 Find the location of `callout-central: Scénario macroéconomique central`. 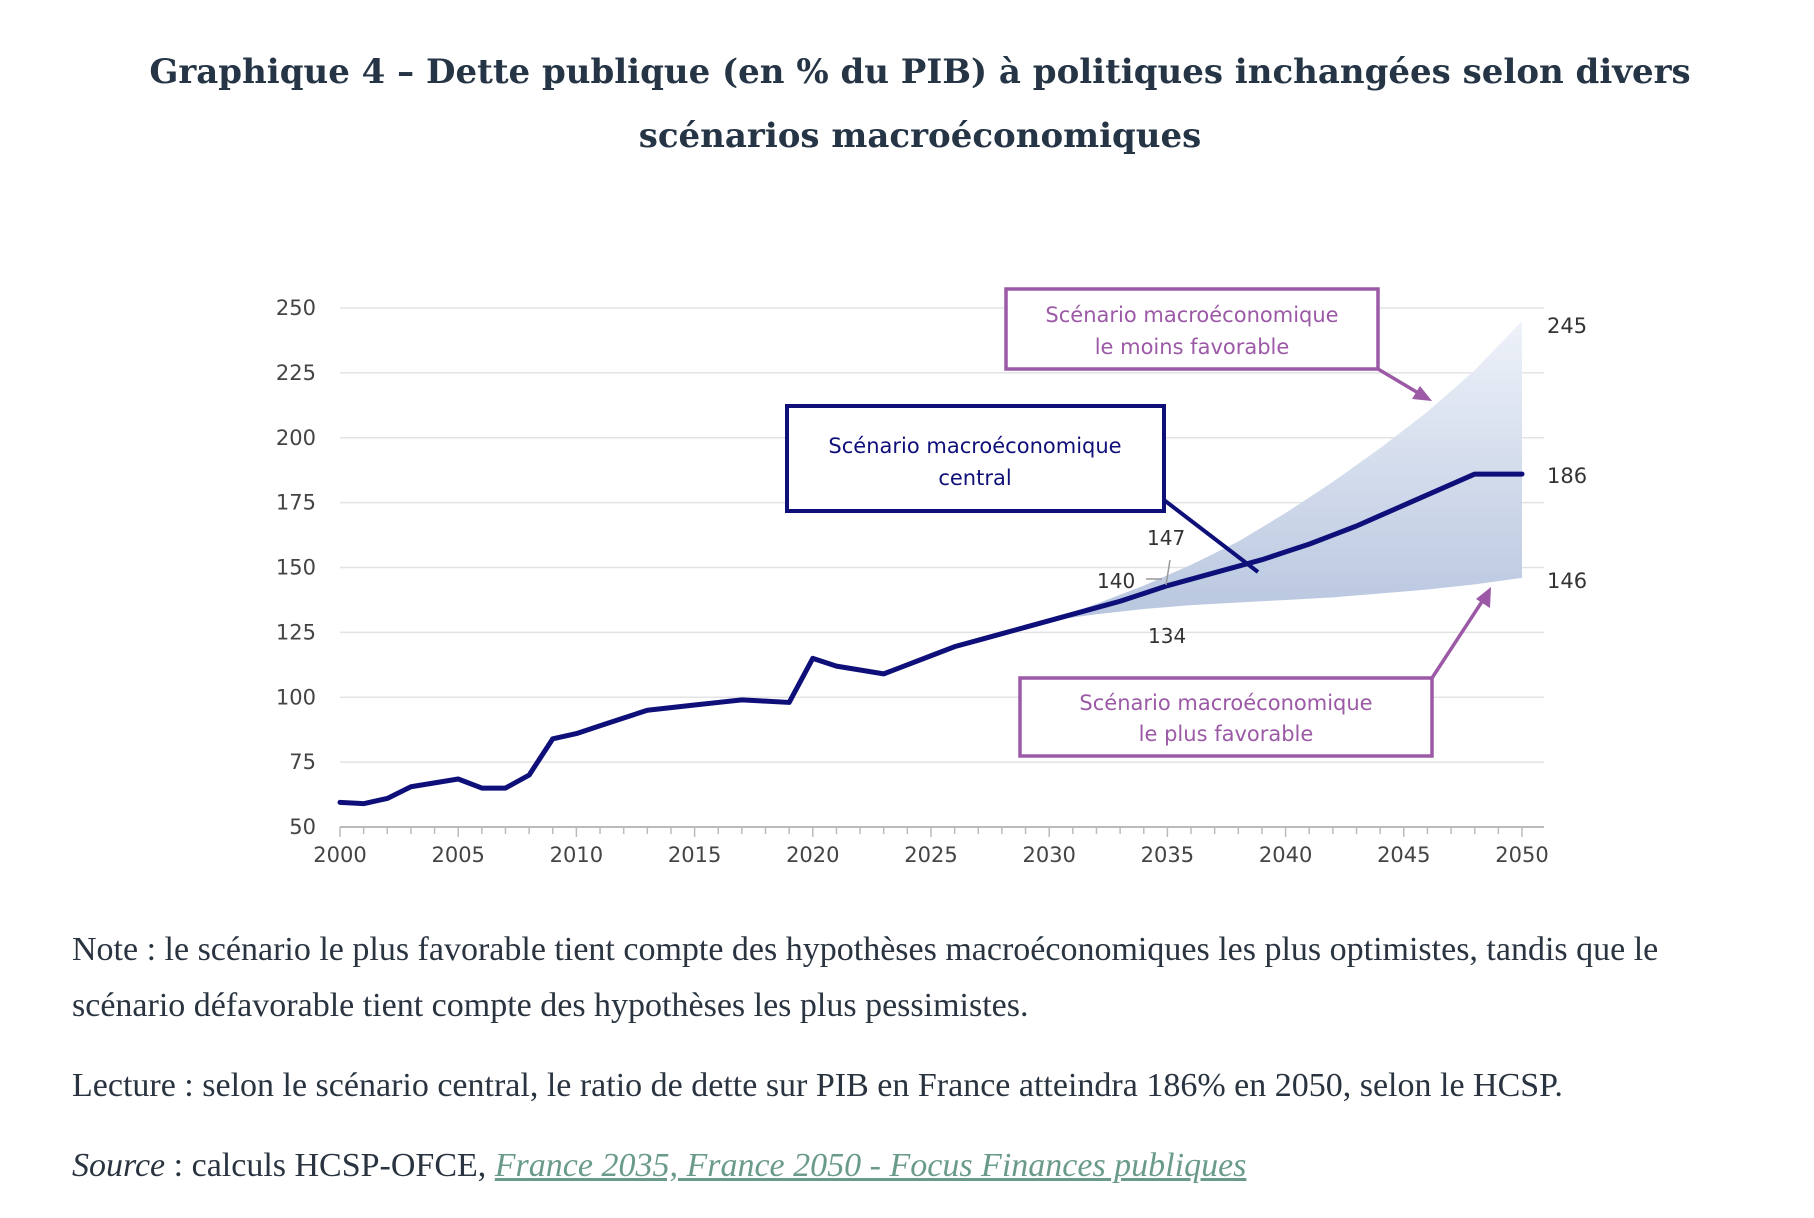

callout-central: Scénario macroéconomique central is located at coordinates (1022, 489).